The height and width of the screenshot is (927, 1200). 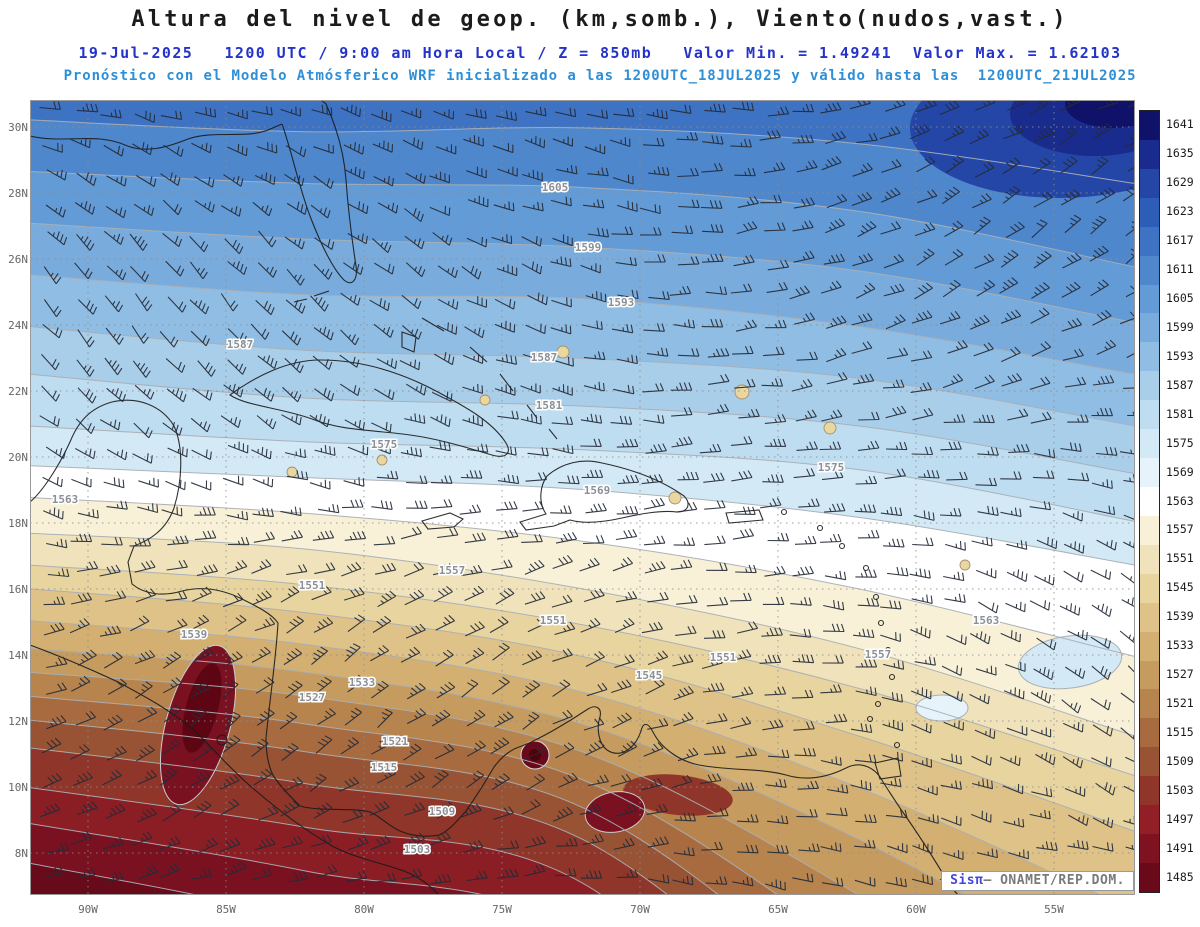 I want to click on contour-label-1569: 1569, so click(x=597, y=490).